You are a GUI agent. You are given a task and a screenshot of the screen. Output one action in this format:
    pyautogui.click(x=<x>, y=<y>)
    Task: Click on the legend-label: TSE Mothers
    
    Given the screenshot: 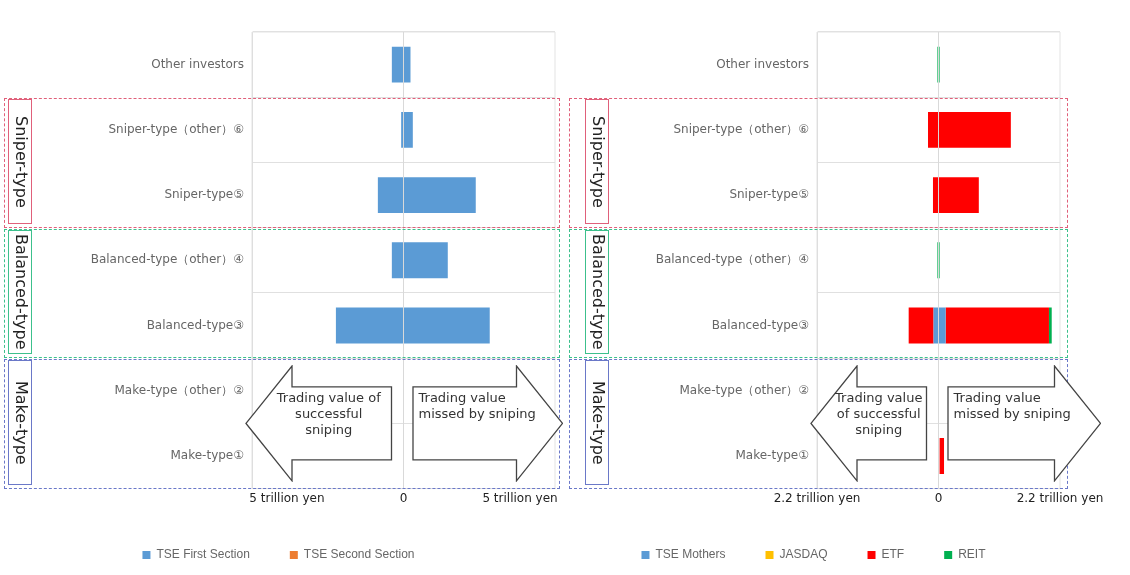 What is the action you would take?
    pyautogui.click(x=690, y=554)
    